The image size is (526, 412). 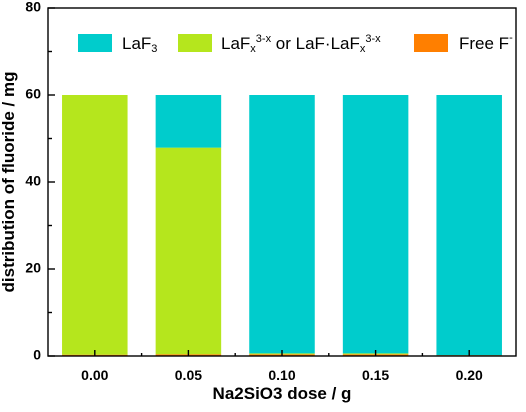 I want to click on y-tick-label: 20, so click(x=33, y=268).